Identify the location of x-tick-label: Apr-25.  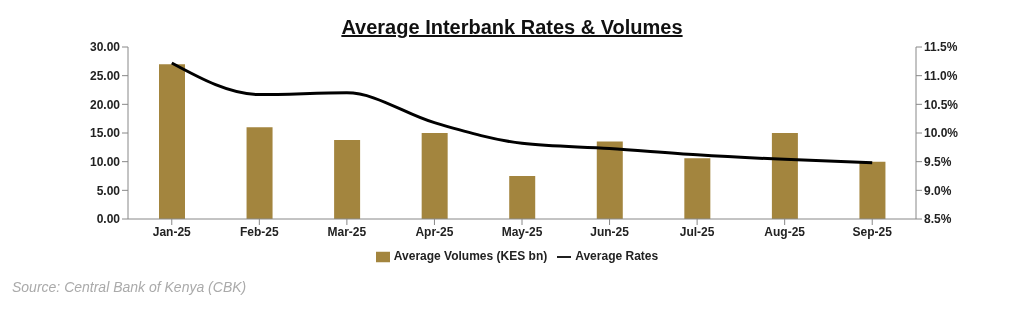
(434, 231).